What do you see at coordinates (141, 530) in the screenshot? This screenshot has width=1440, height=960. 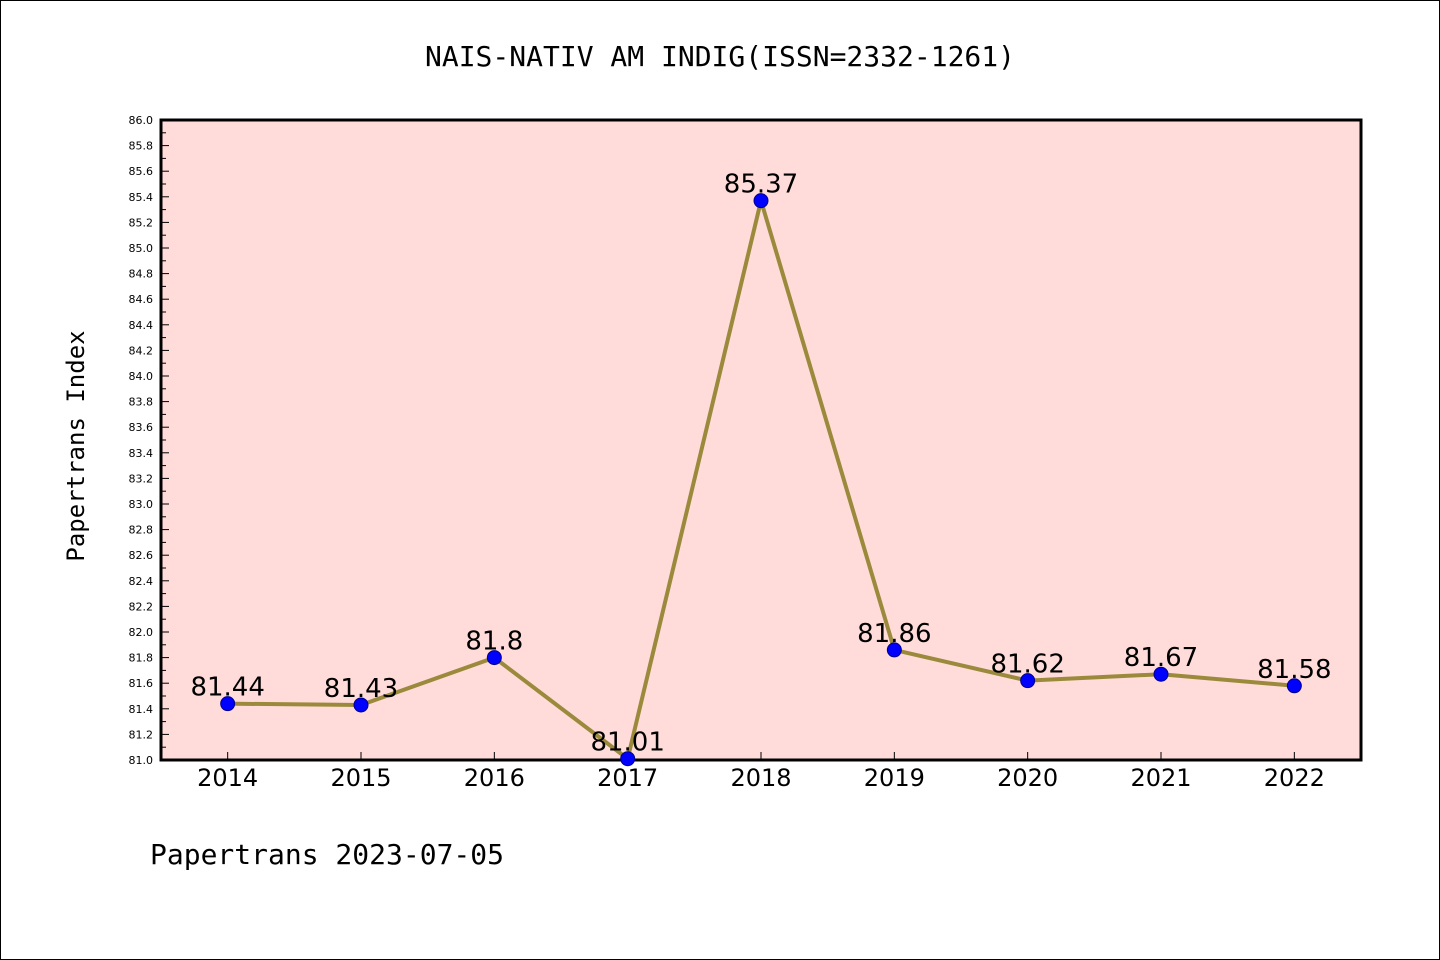 I see `y-tick-label: 82.8` at bounding box center [141, 530].